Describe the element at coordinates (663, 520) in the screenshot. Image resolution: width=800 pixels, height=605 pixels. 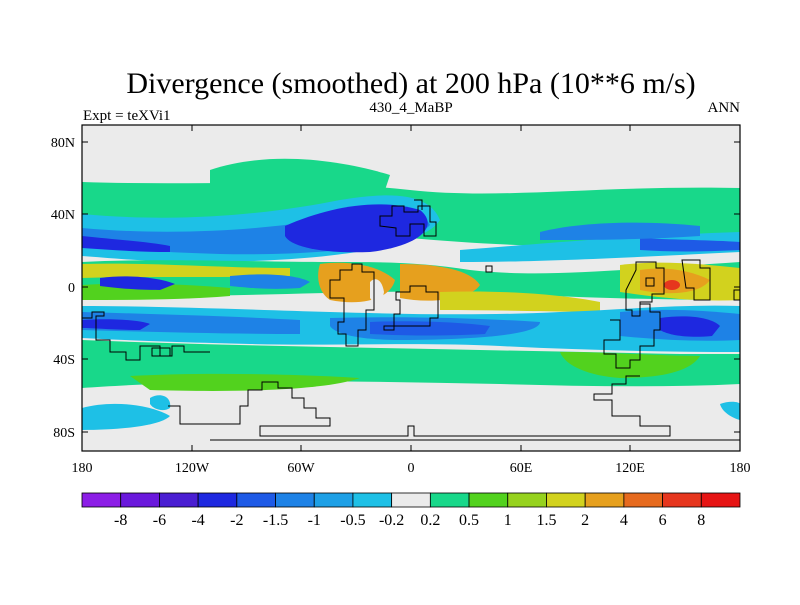
I see `colorbar-tick-label: 6` at that location.